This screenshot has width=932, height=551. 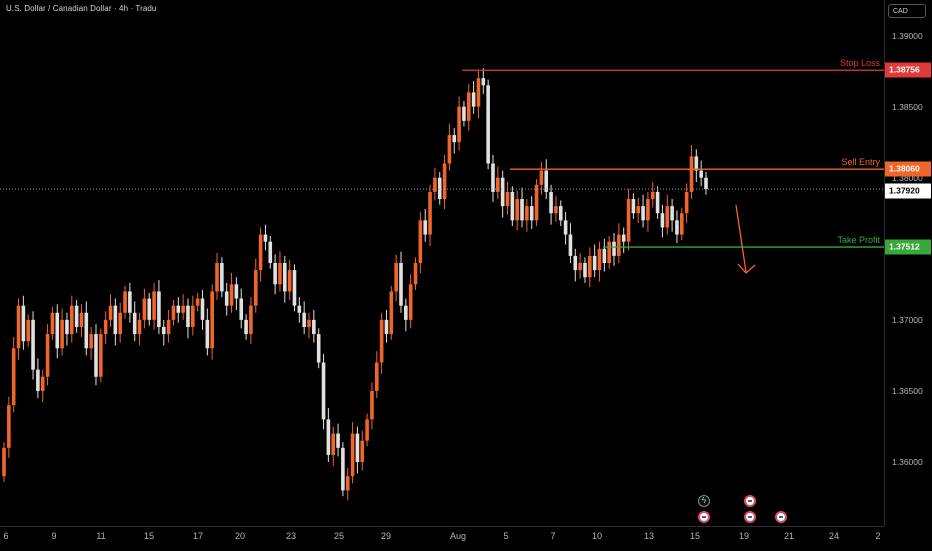 What do you see at coordinates (750, 517) in the screenshot?
I see `canada-flag-event-icon` at bounding box center [750, 517].